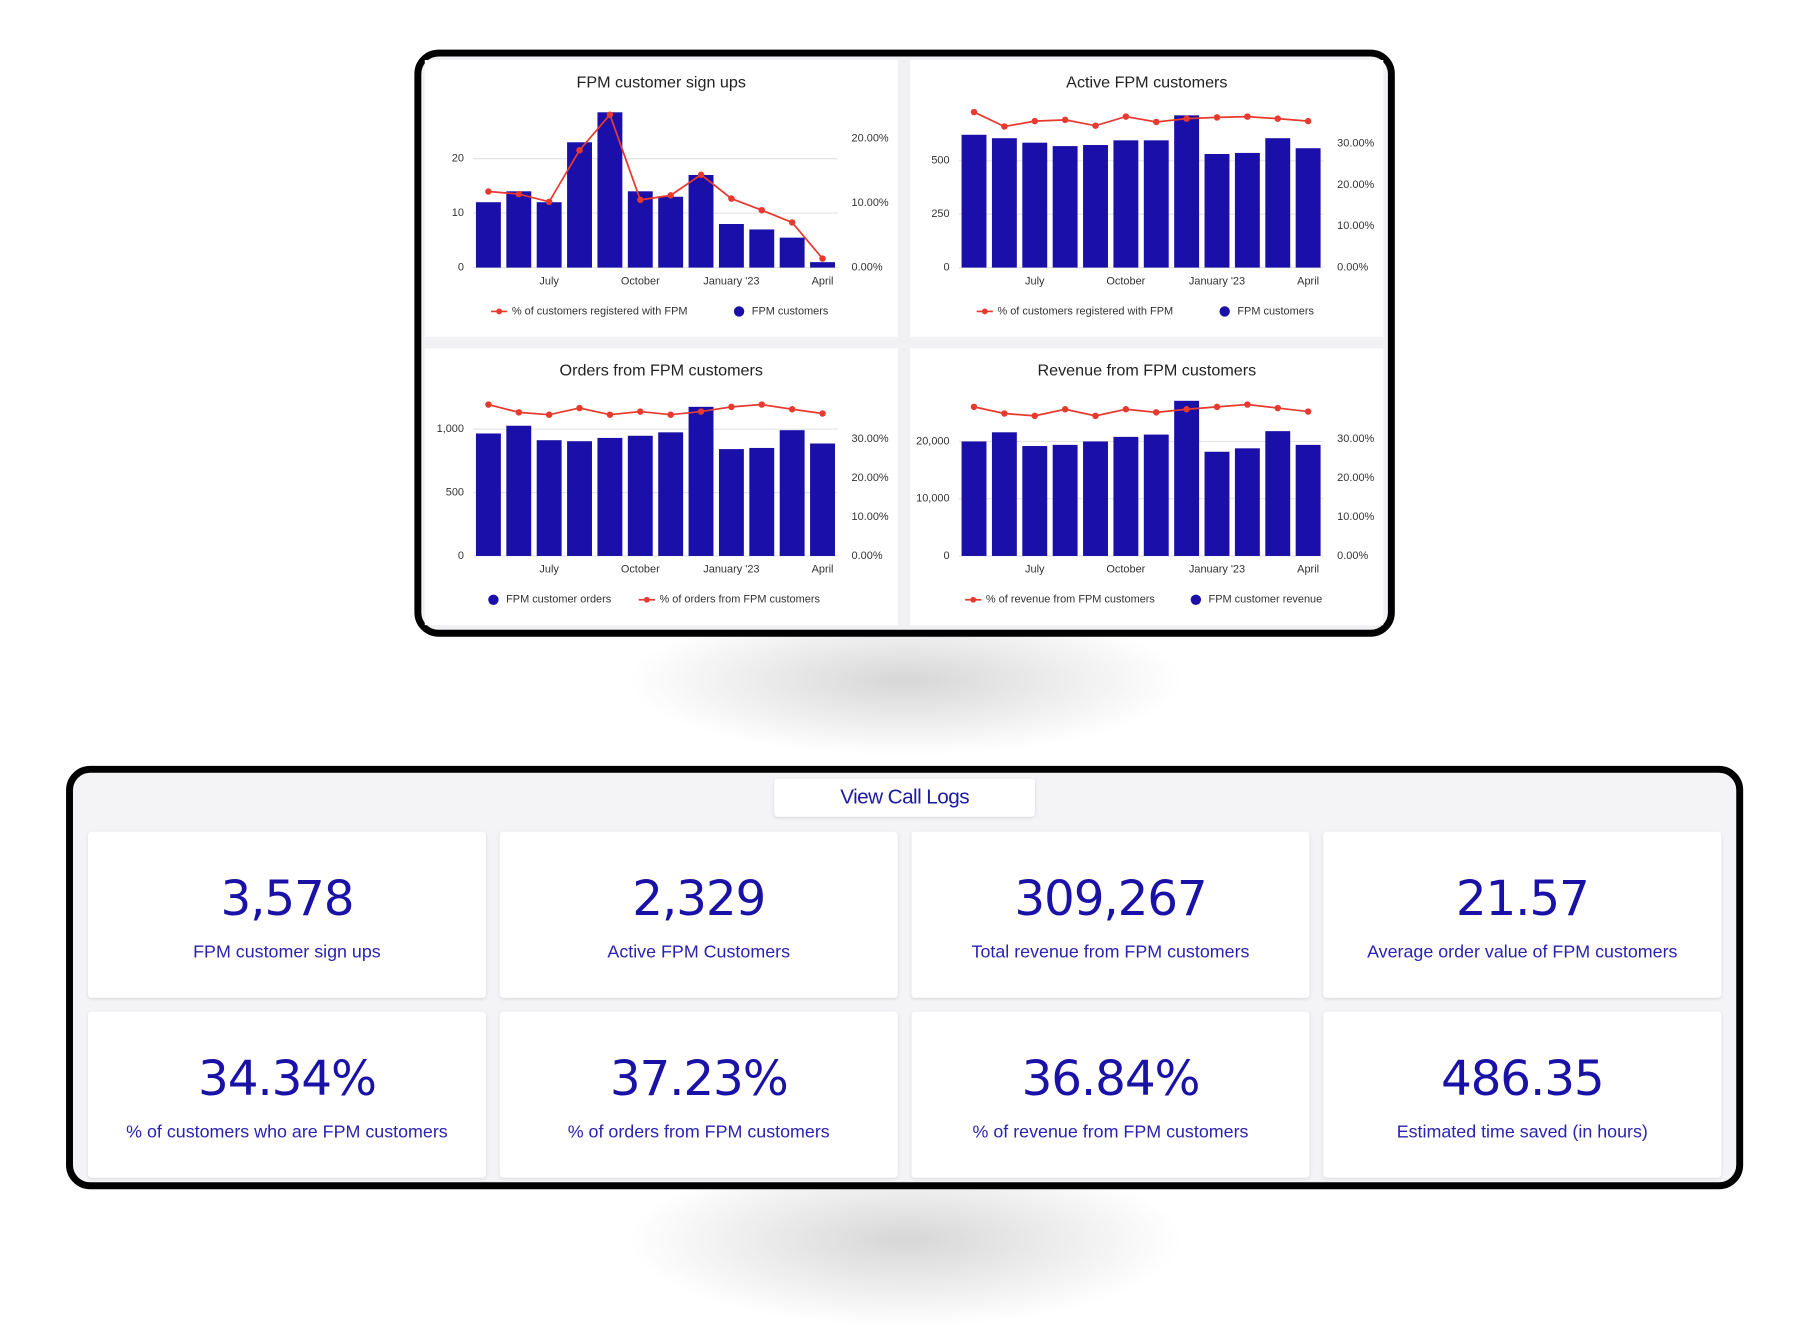 This screenshot has width=1800, height=1338. What do you see at coordinates (559, 600) in the screenshot?
I see `legend-label: FPM customer orders` at bounding box center [559, 600].